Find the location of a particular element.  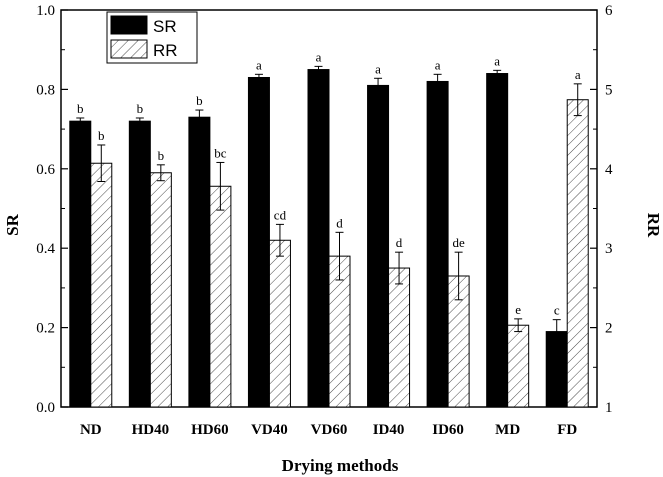

y-tick-label-left: 0.6 is located at coordinates (45, 170).